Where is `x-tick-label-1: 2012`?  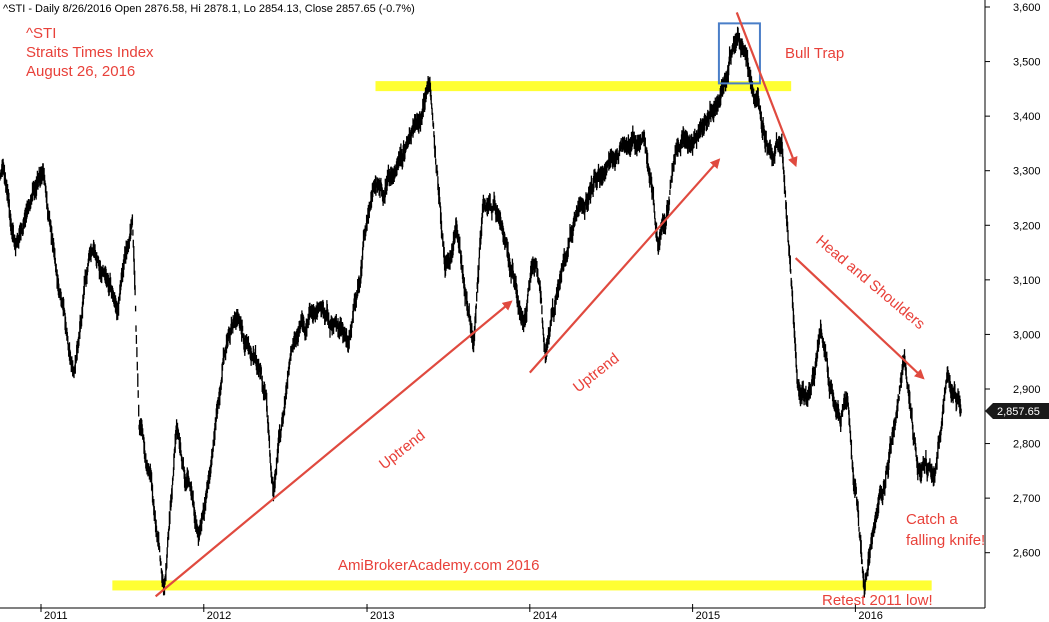
x-tick-label-1: 2012 is located at coordinates (219, 616).